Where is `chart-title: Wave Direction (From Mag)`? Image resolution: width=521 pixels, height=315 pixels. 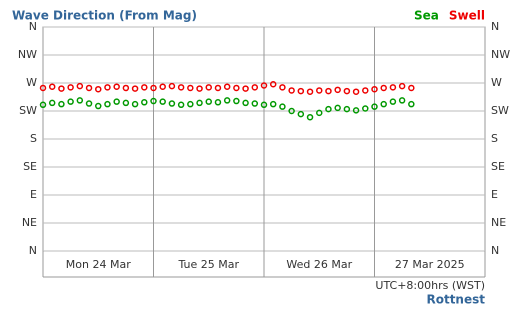
chart-title: Wave Direction (From Mag) is located at coordinates (104, 16).